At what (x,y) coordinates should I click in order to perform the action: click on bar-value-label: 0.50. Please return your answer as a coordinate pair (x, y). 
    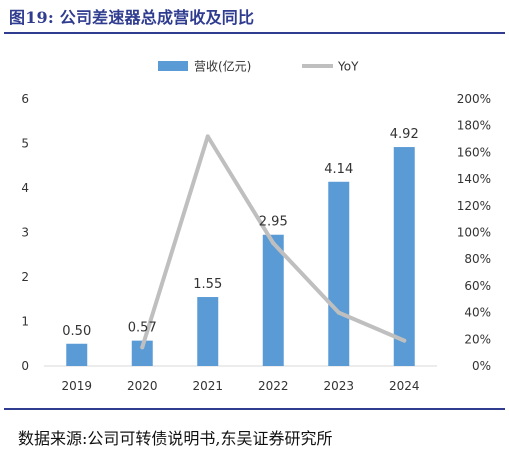
    Looking at the image, I should click on (76, 331).